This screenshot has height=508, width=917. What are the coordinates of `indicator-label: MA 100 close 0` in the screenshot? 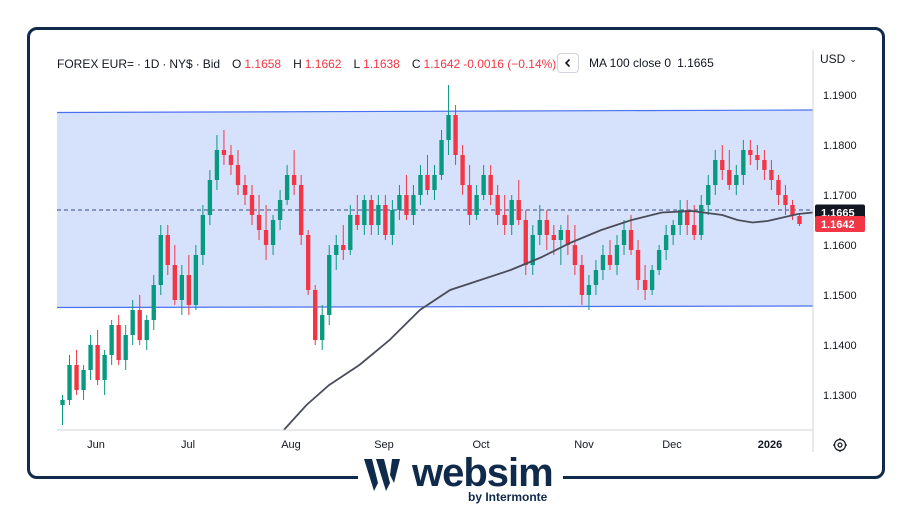 It's located at (630, 63).